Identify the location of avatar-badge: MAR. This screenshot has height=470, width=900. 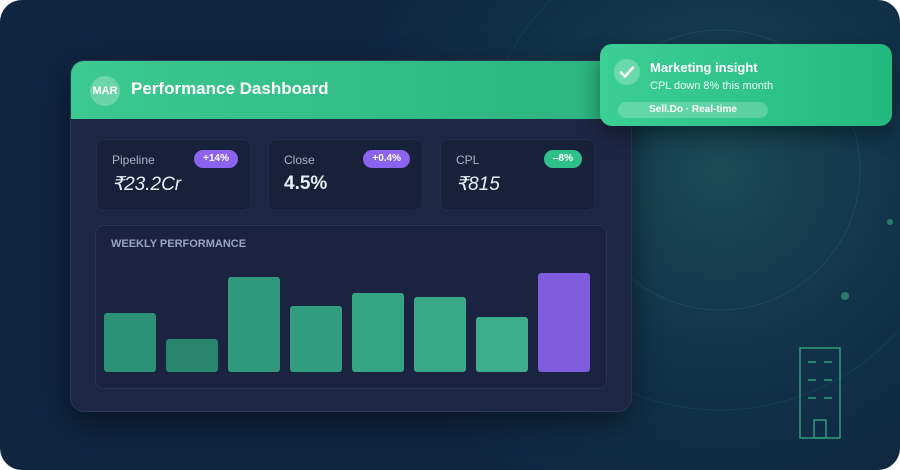
(105, 91).